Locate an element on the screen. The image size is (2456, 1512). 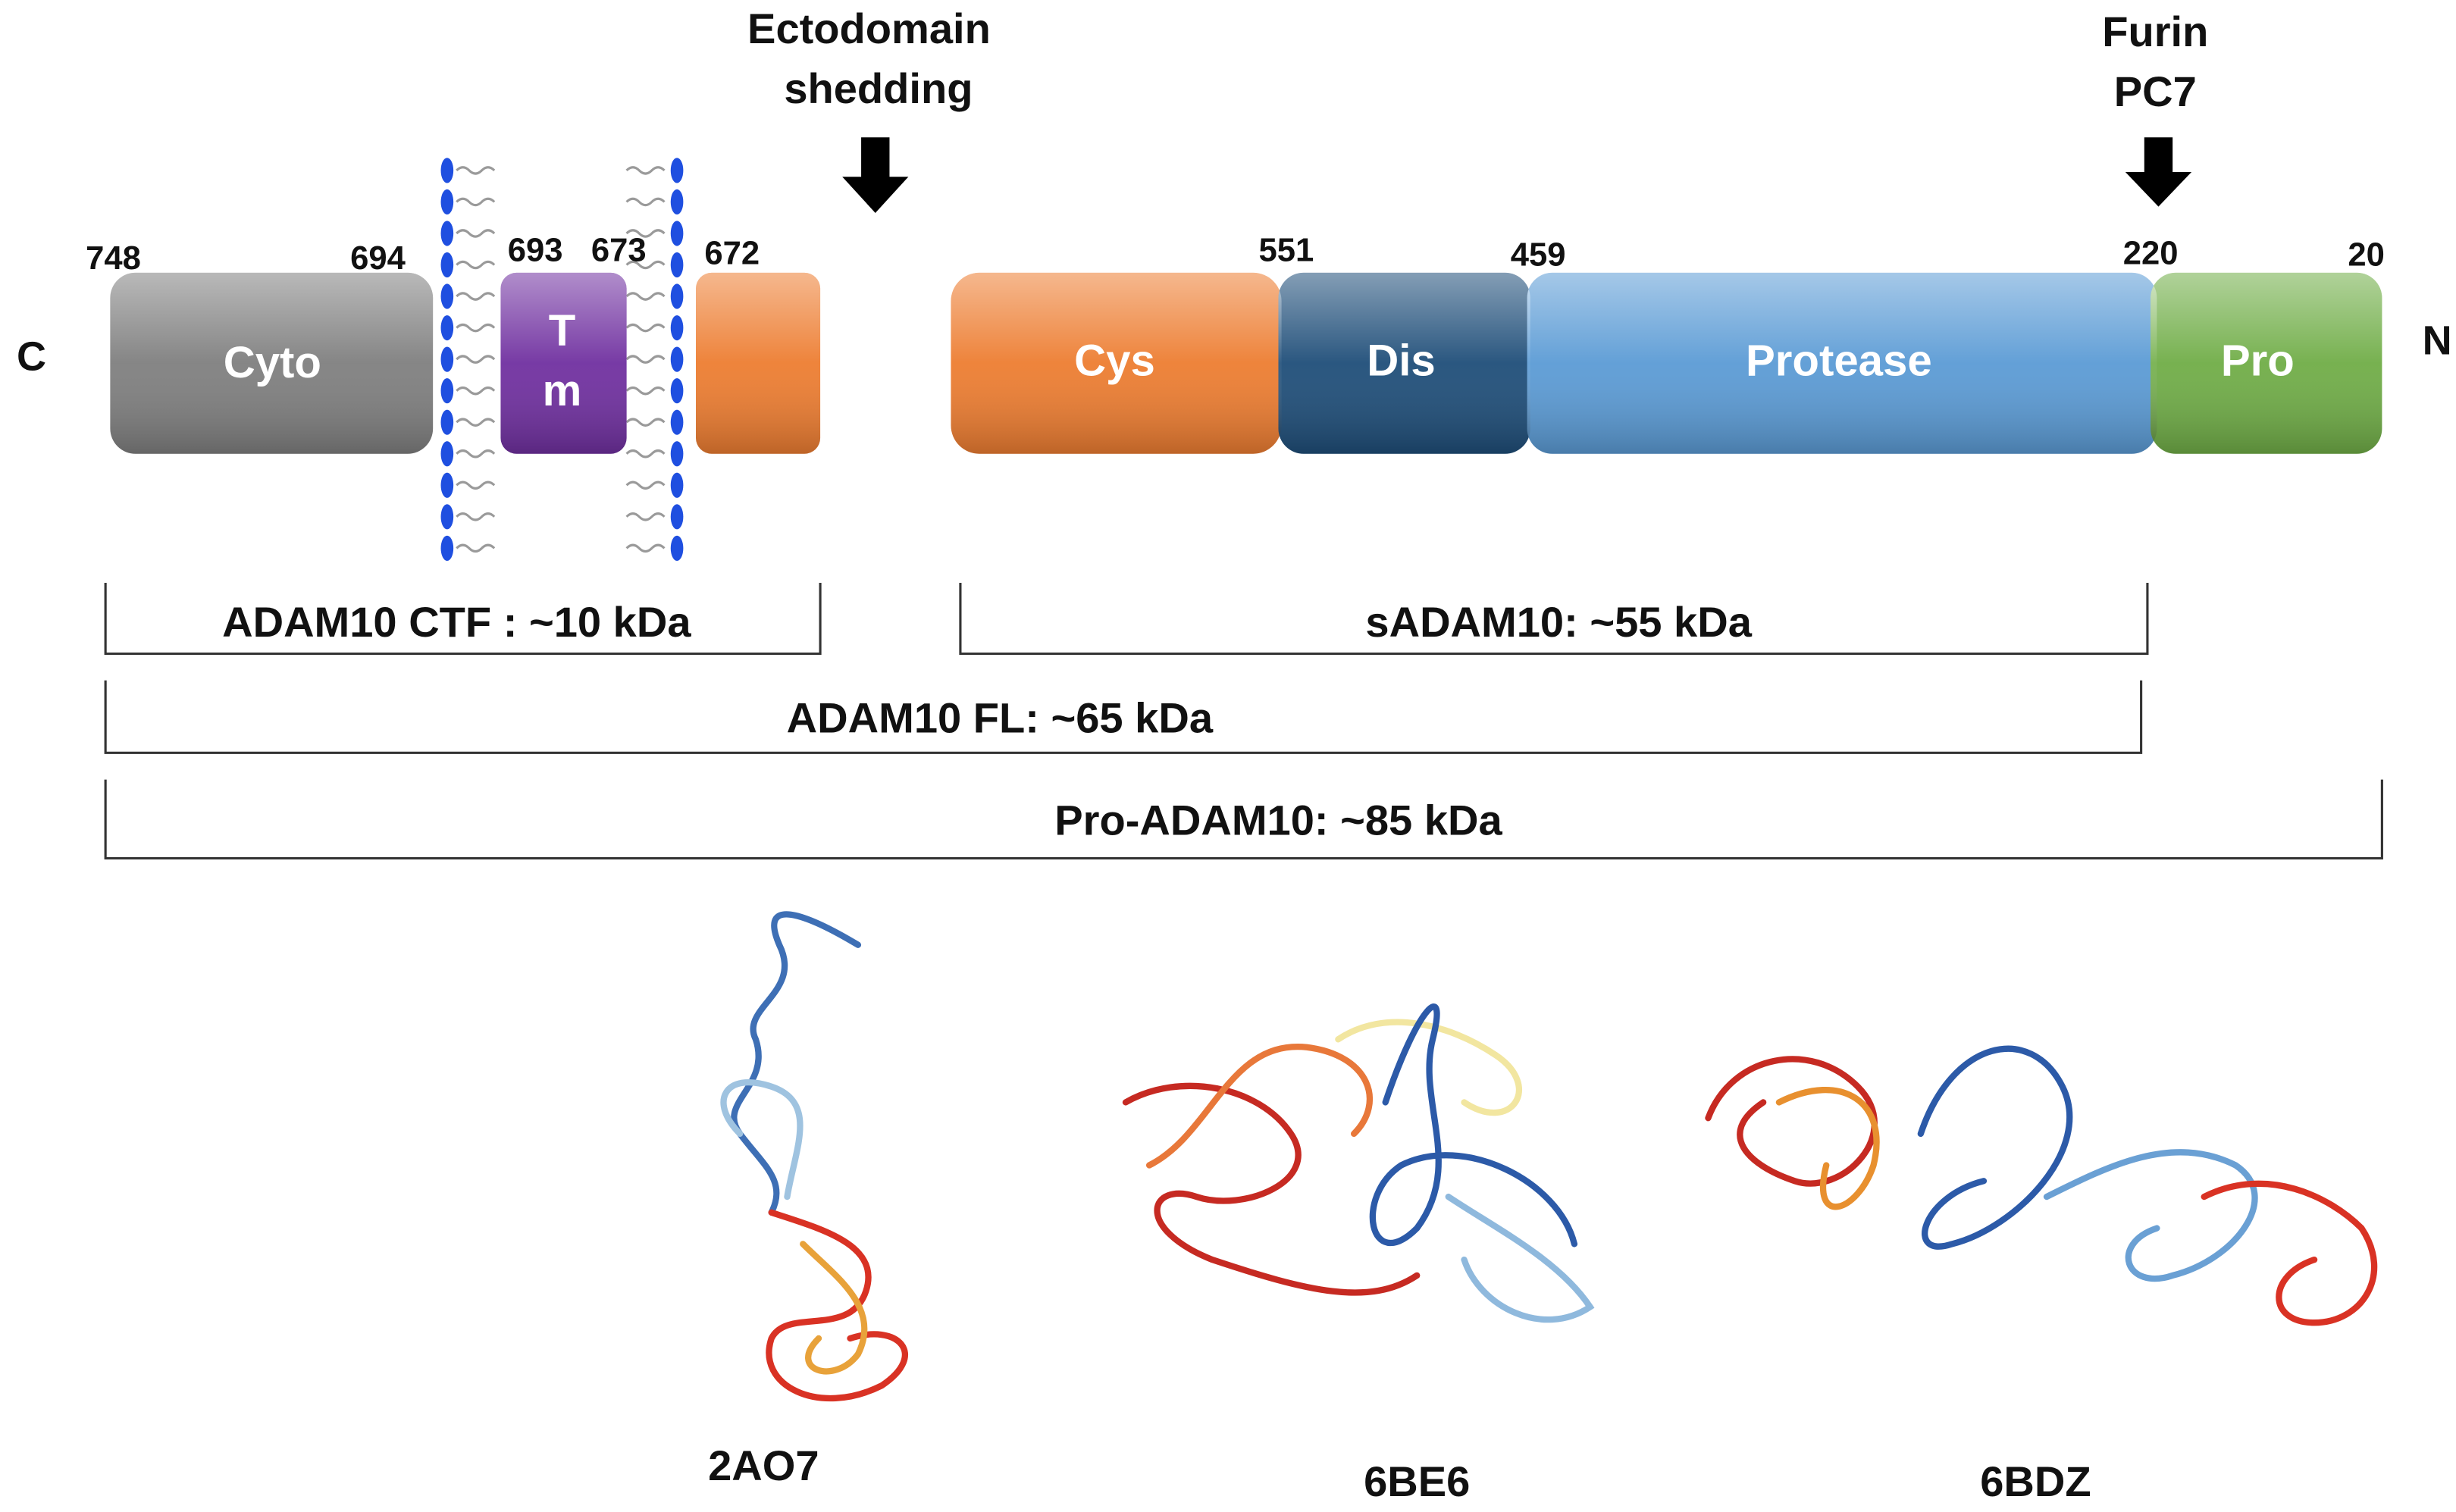
residue-number: 673 is located at coordinates (619, 250).